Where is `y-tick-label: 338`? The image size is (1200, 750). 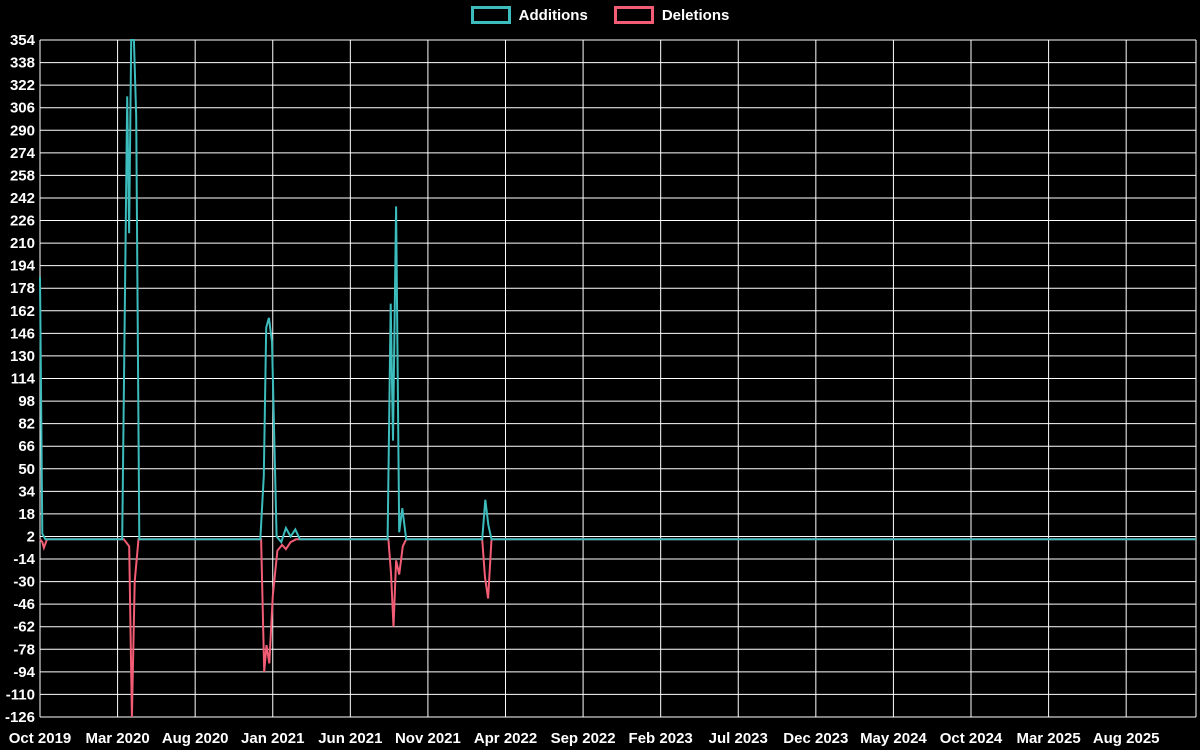 y-tick-label: 338 is located at coordinates (22, 63).